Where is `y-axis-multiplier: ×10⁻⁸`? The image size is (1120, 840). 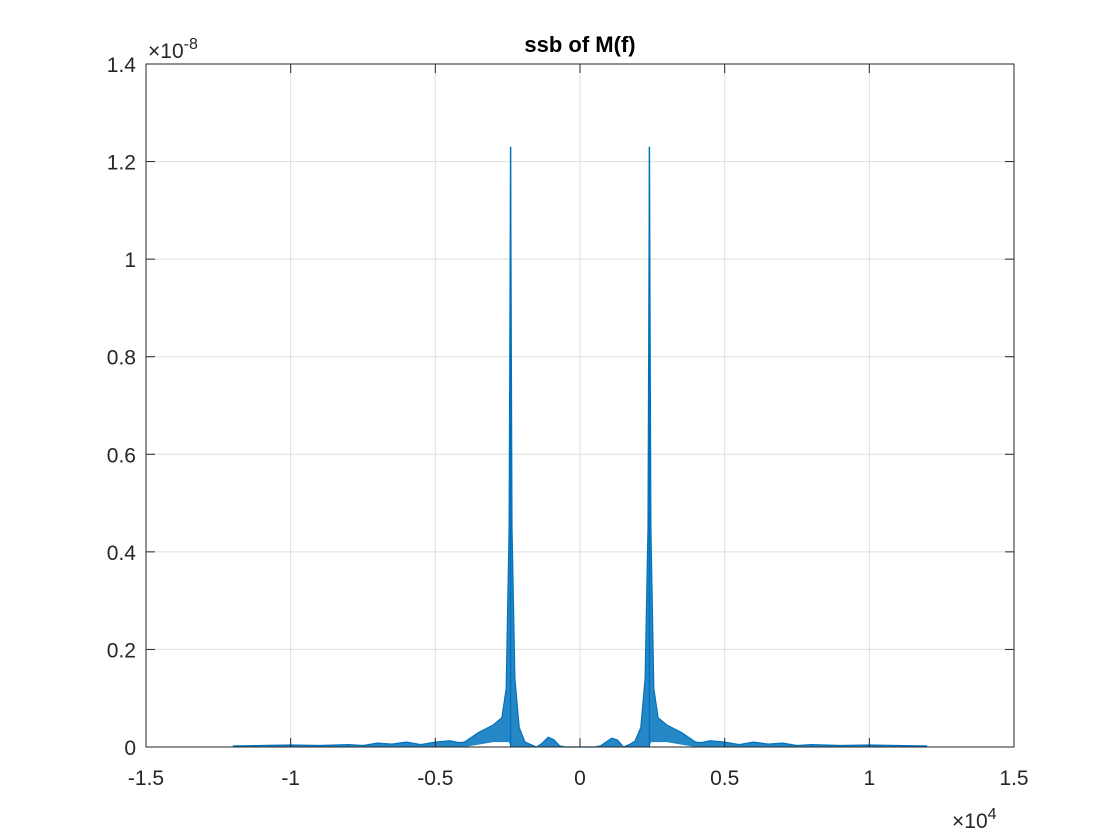 y-axis-multiplier: ×10⁻⁸ is located at coordinates (173, 49).